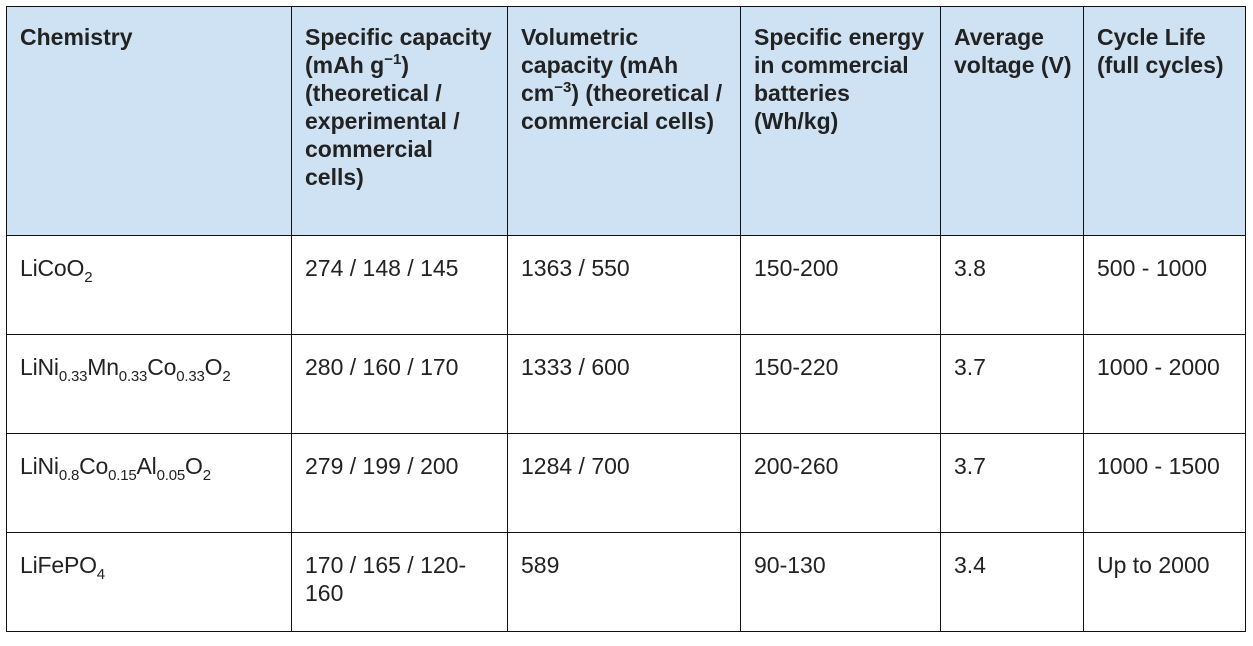 Image resolution: width=1253 pixels, height=646 pixels. I want to click on specific-capacity-cell: 279 / 199 / 200, so click(399, 483).